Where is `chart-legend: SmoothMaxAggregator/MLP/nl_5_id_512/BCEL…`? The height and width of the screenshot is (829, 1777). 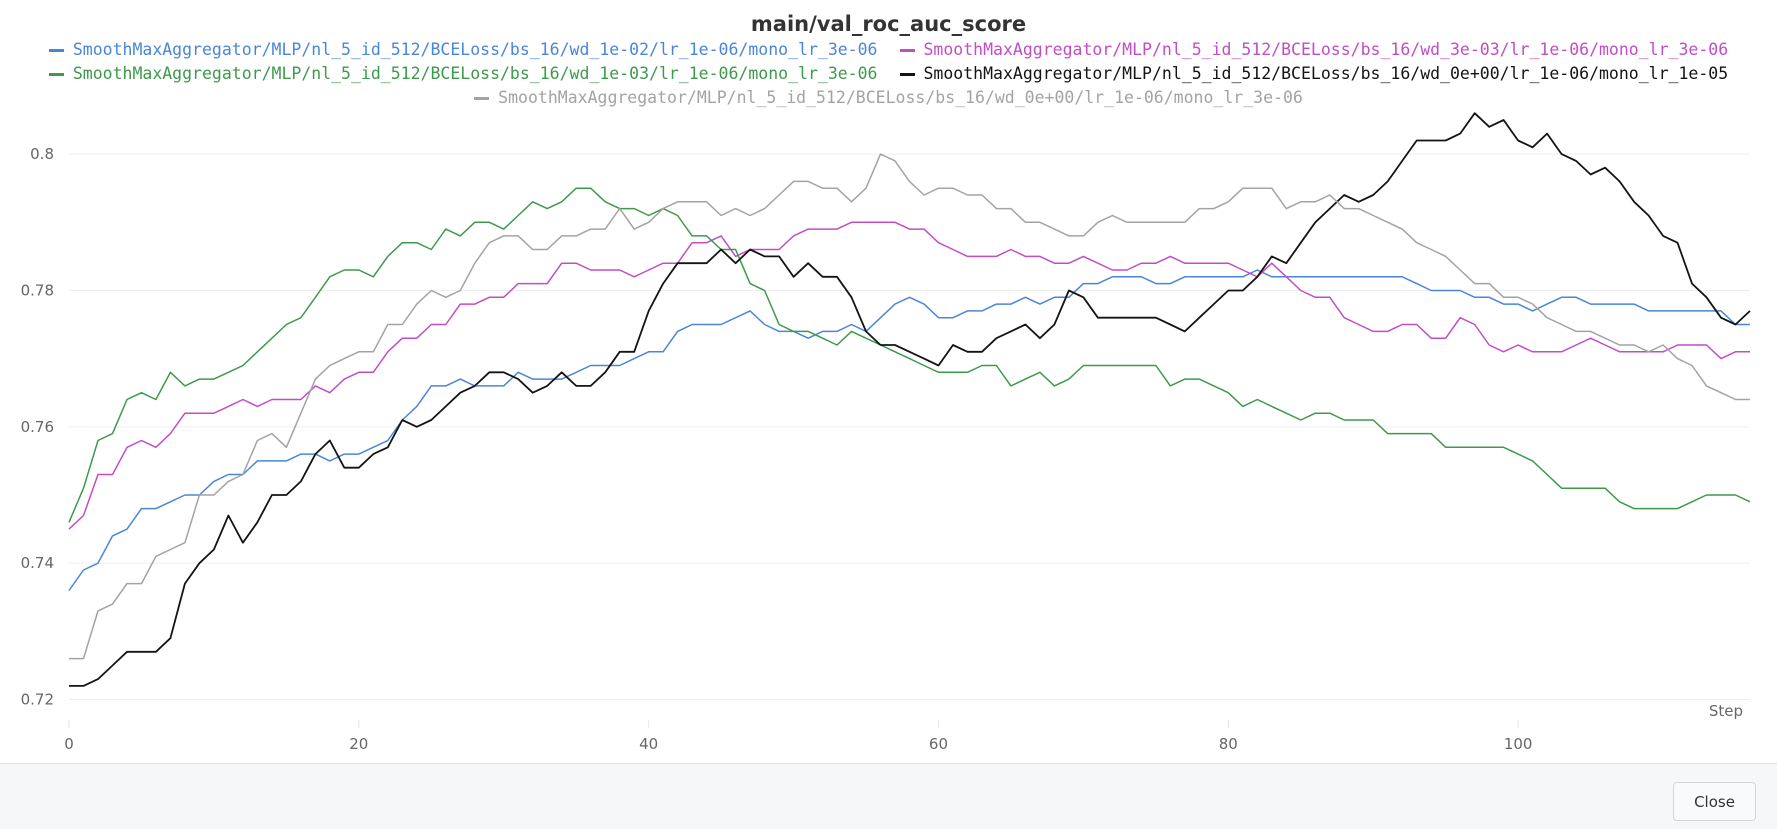 chart-legend: SmoothMaxAggregator/MLP/nl_5_id_512/BCEL… is located at coordinates (888, 74).